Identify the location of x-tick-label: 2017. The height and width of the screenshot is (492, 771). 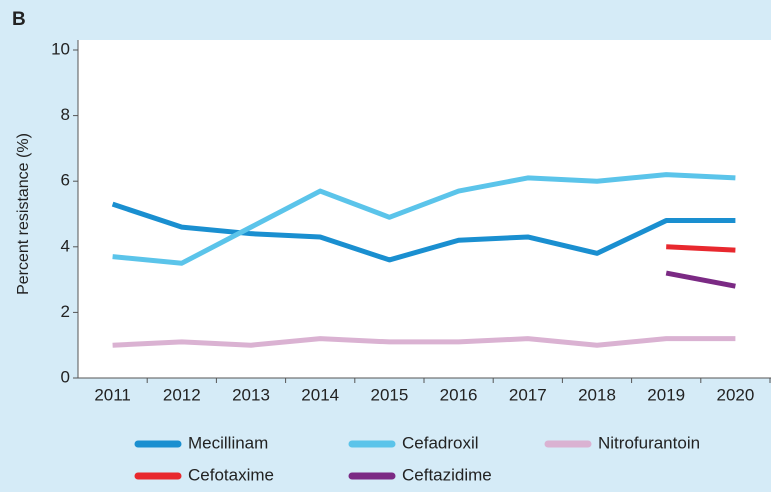
(528, 394).